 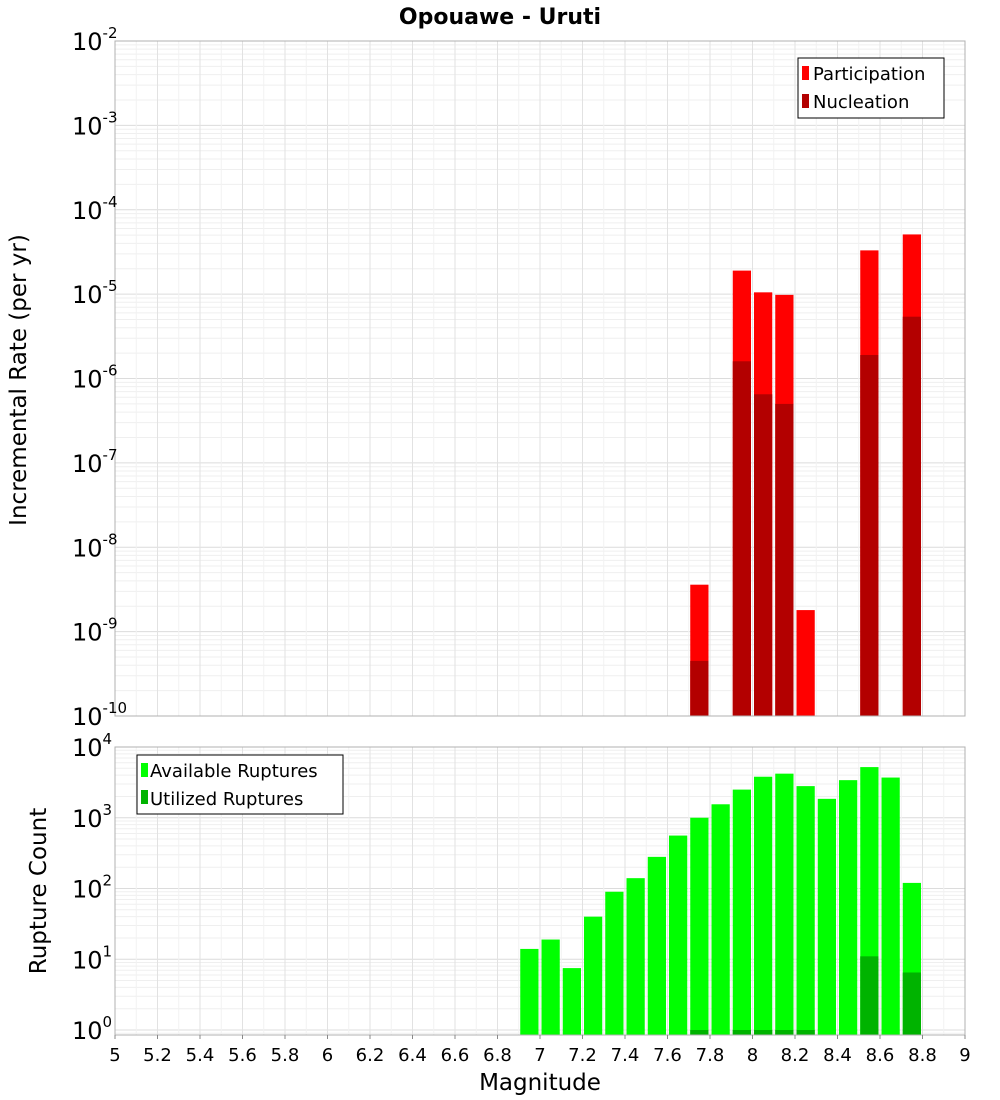 What do you see at coordinates (115, 708) in the screenshot?
I see `tick-exponent: -10` at bounding box center [115, 708].